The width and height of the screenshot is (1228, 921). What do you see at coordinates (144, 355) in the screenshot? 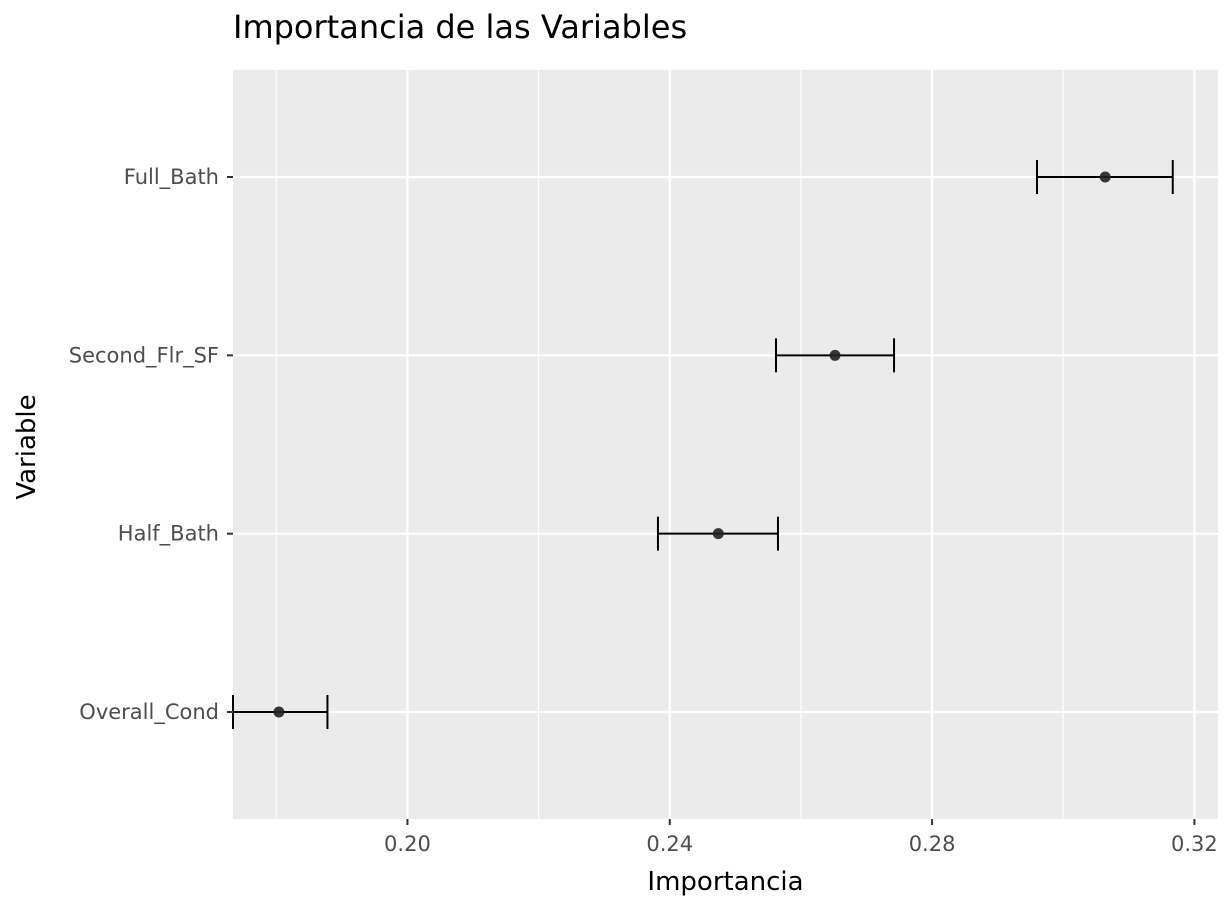
I see `y-tick-label: Second_Flr_SF` at bounding box center [144, 355].